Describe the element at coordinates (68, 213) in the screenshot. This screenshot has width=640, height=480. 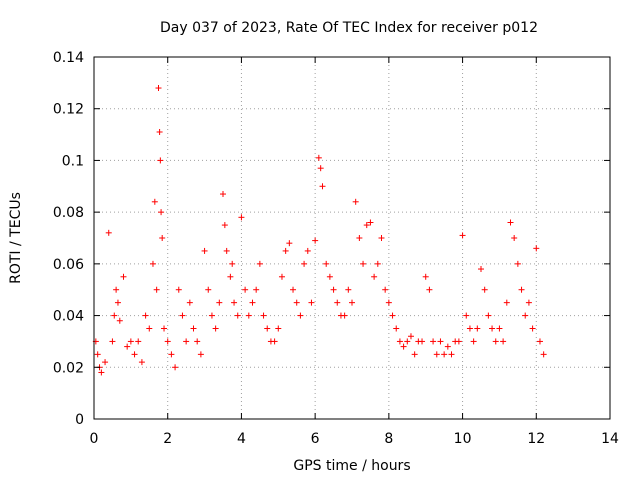
I see `y-tick-label: 0.08` at that location.